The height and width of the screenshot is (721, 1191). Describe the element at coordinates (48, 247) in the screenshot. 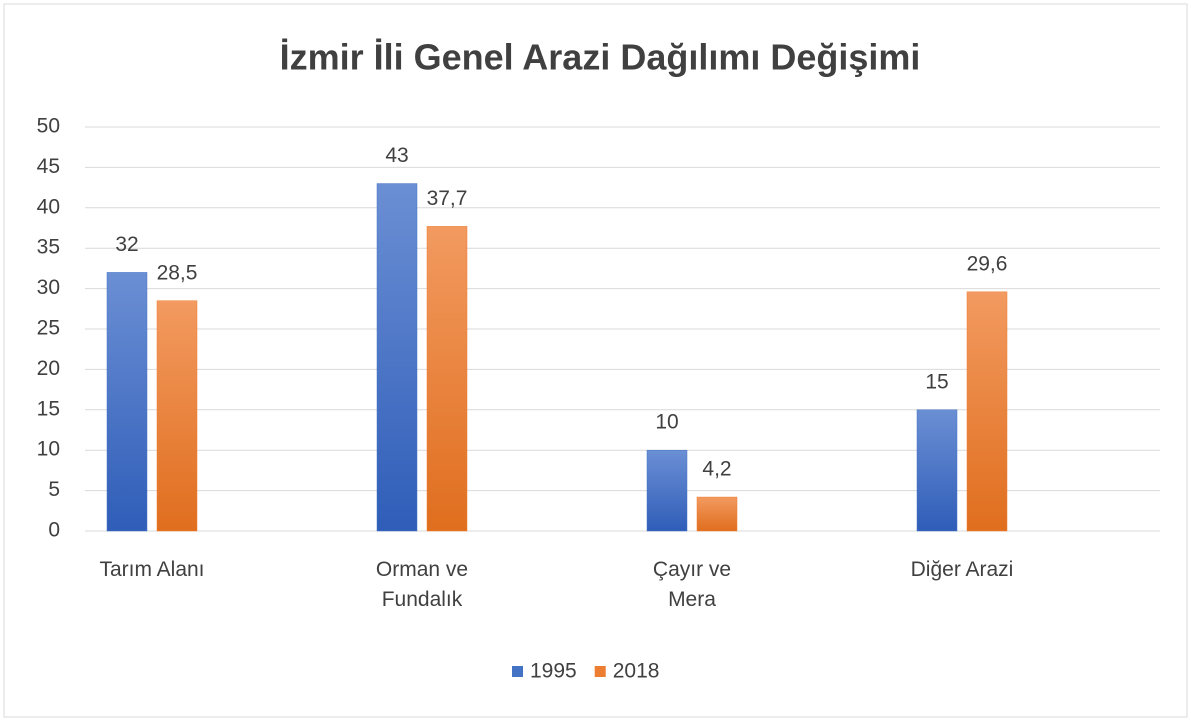

I see `y-tick-label: 35` at that location.